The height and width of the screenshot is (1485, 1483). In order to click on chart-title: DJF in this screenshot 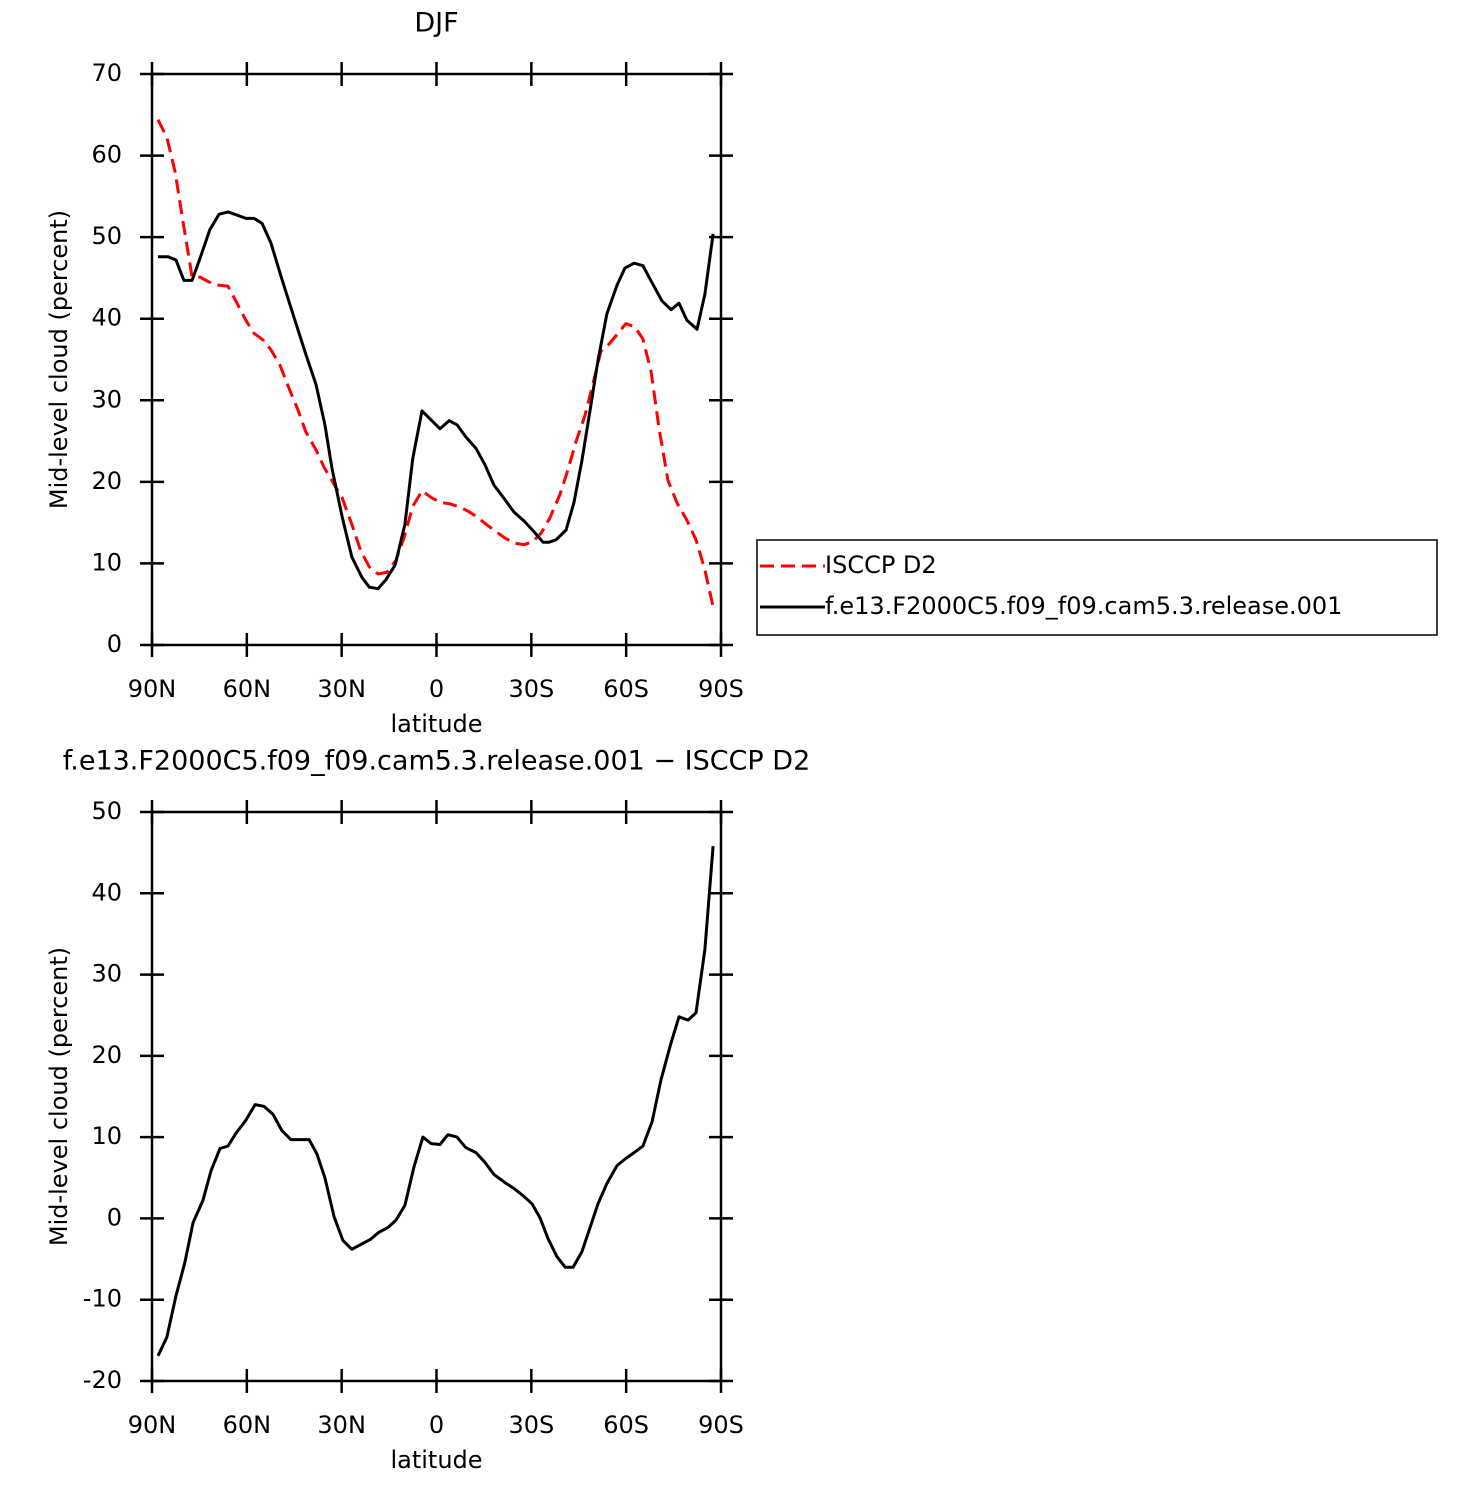, I will do `click(436, 23)`.